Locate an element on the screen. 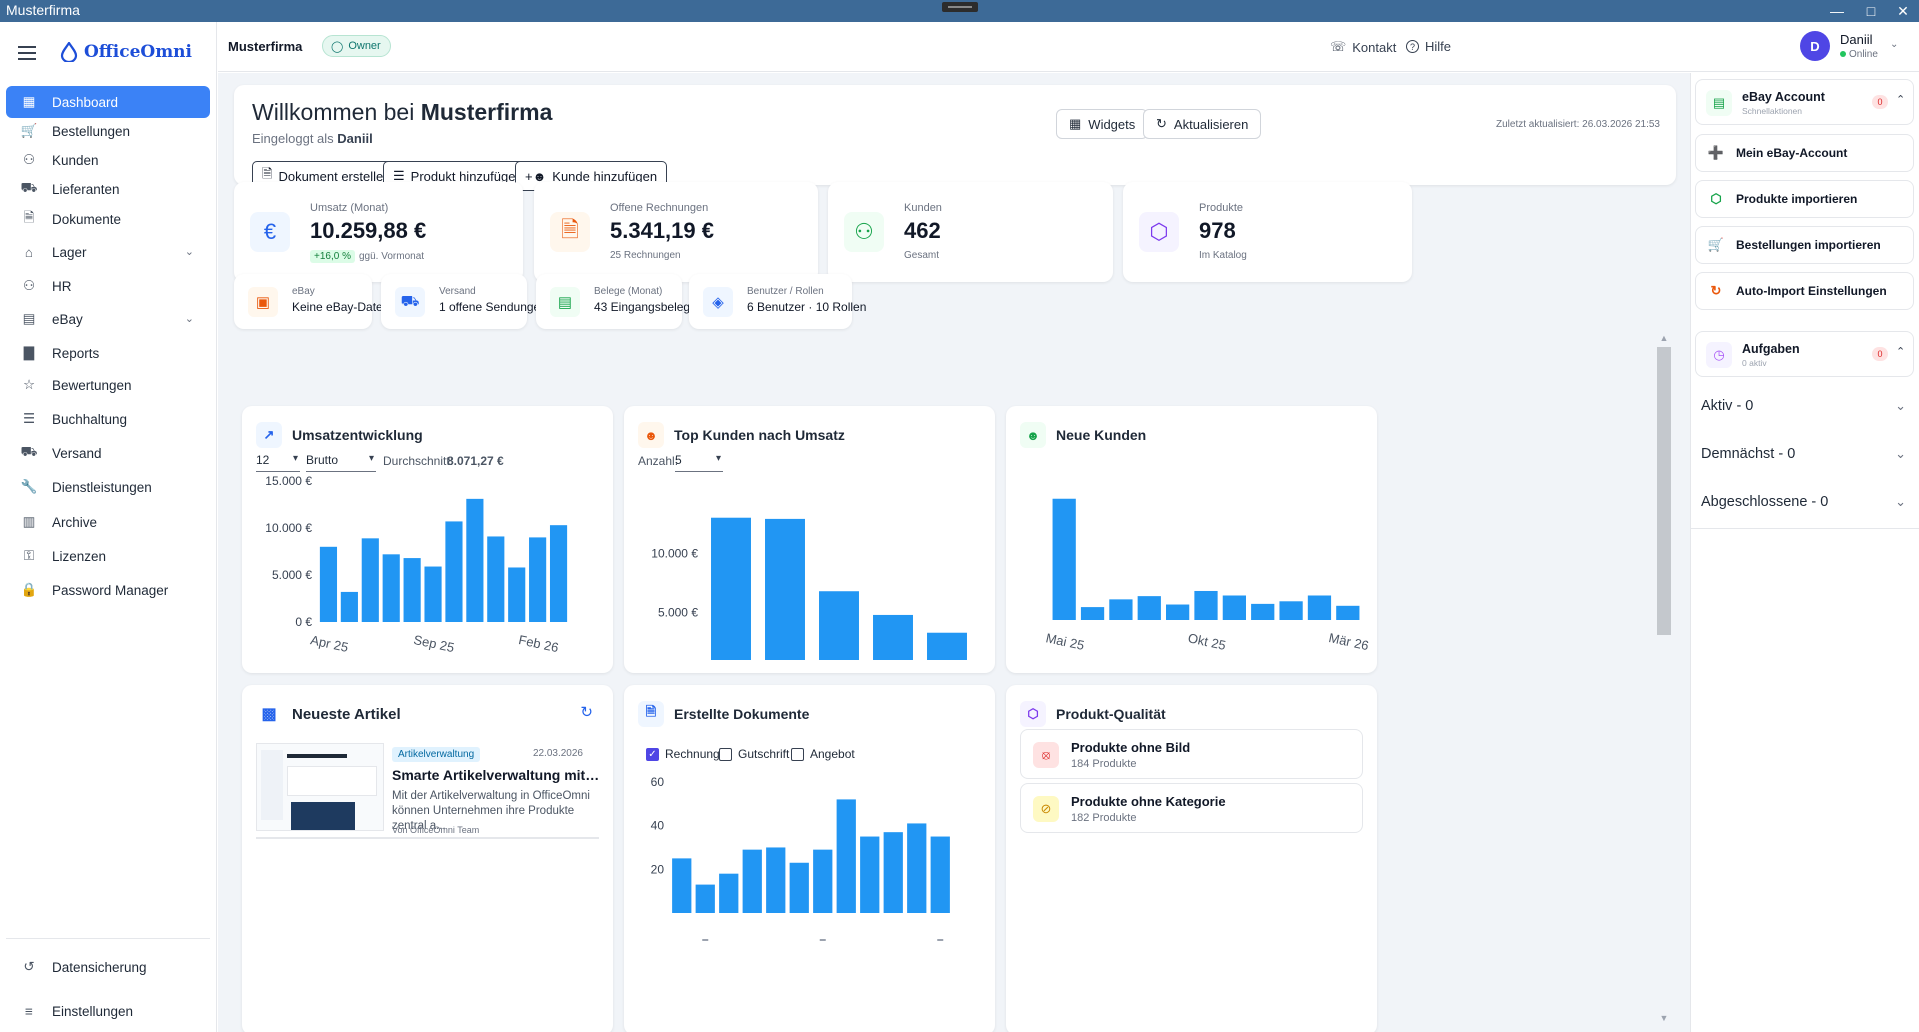 This screenshot has height=1032, width=1919. sidebar-item-datensicherung: ↺ Datensicherung is located at coordinates (108, 967).